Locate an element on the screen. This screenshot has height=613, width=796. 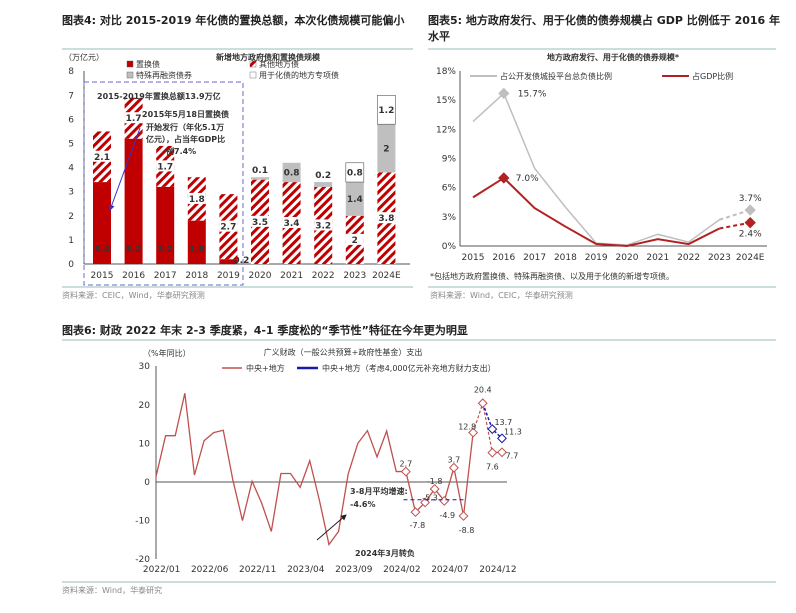
bar-segment-用于化债的地方专项债 is located at coordinates (386, 110).